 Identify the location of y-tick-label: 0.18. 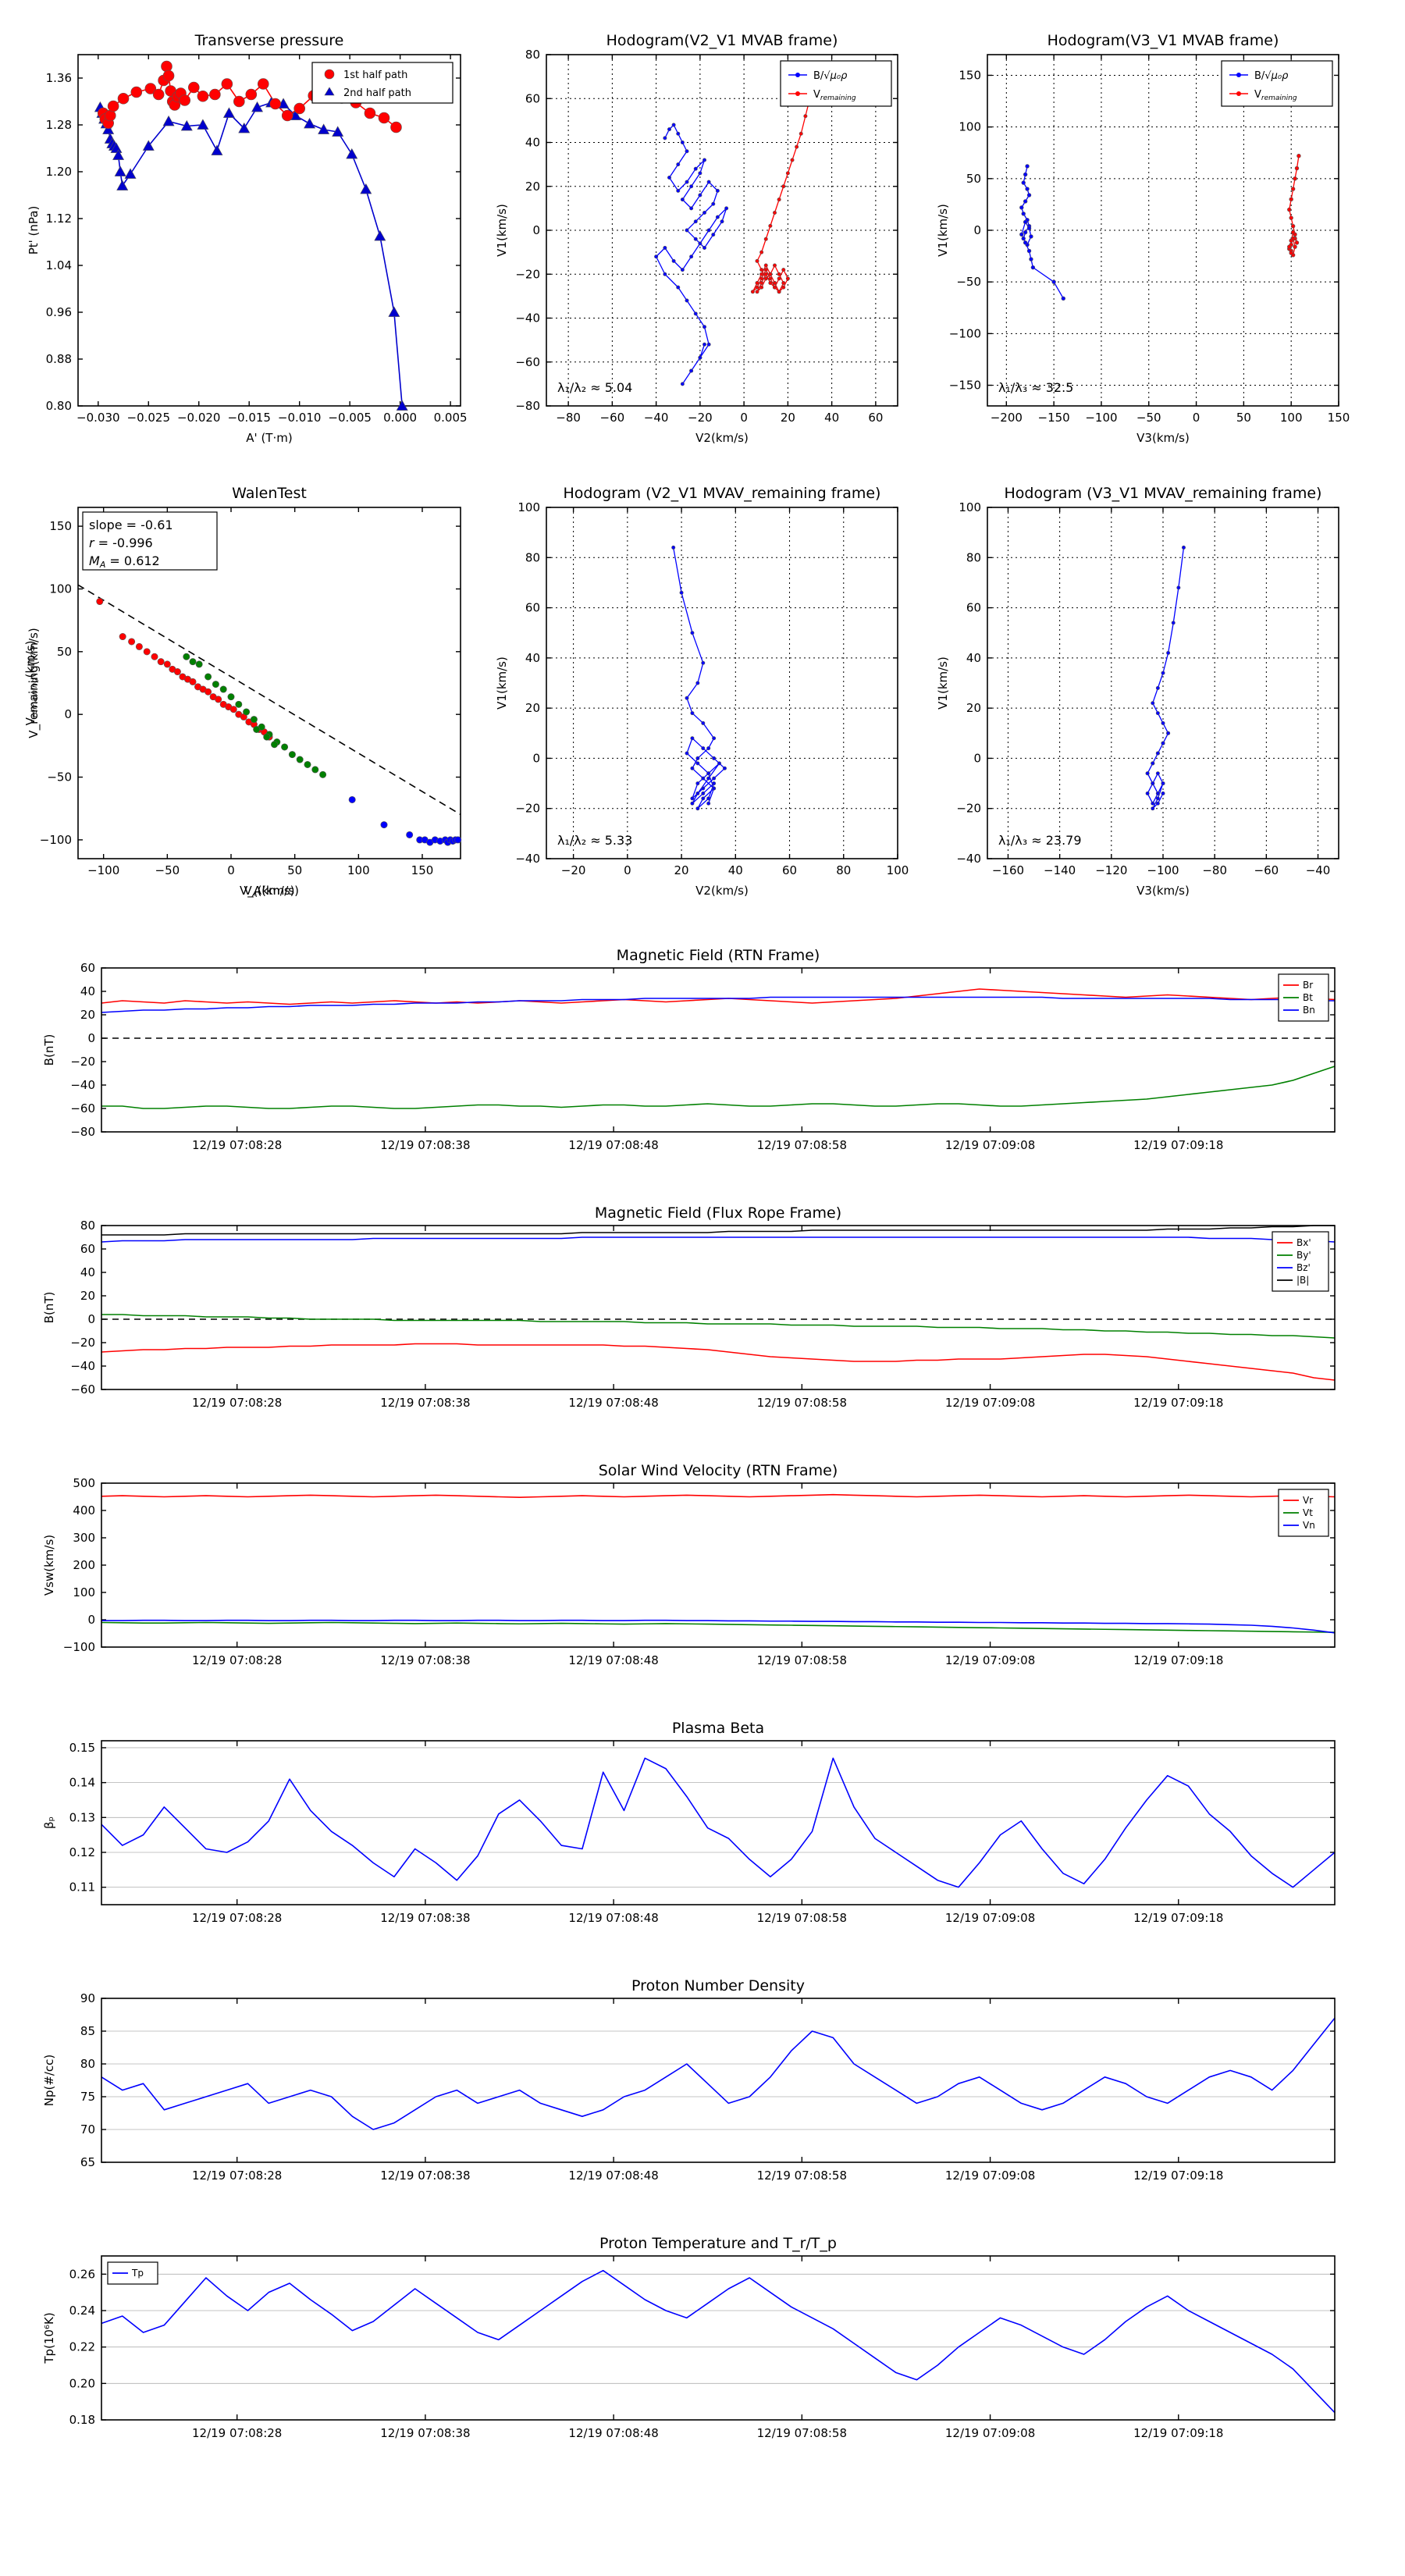
(82, 2420).